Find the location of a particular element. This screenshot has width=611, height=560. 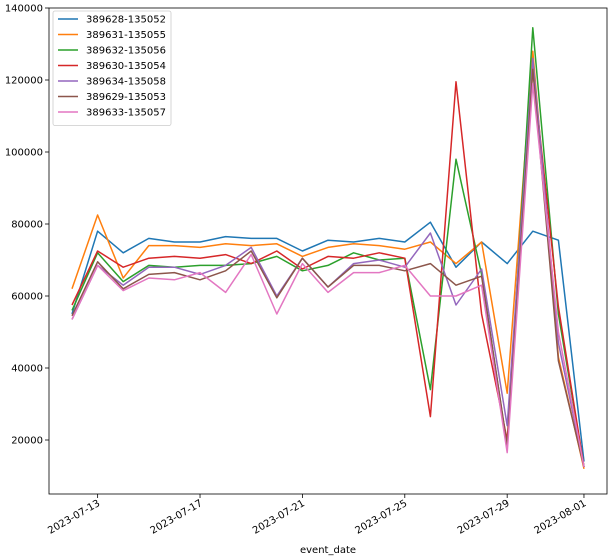

x-tick-label: 2023-07-13 is located at coordinates (74, 517).